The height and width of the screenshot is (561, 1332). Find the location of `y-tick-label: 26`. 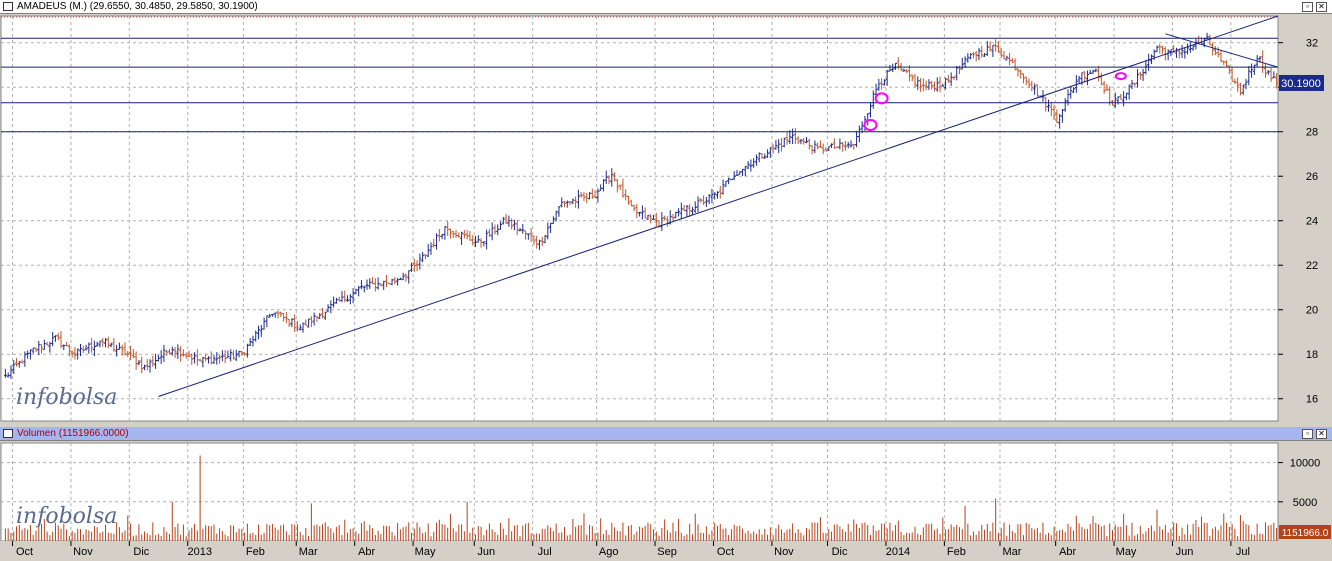

y-tick-label: 26 is located at coordinates (1312, 177).